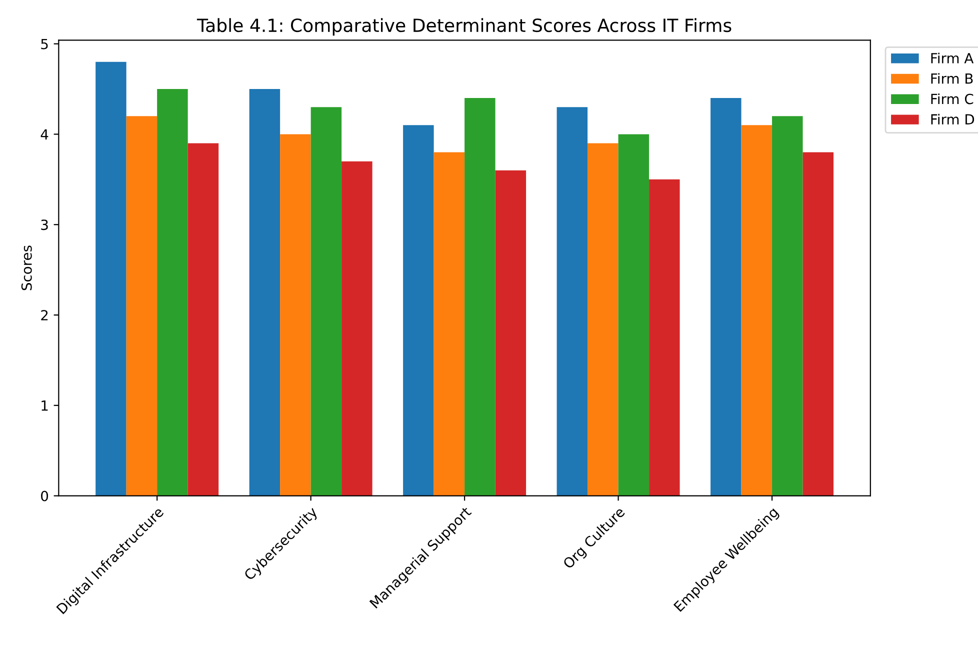 Image resolution: width=978 pixels, height=670 pixels. Describe the element at coordinates (952, 119) in the screenshot. I see `legend-label: Firm D` at that location.